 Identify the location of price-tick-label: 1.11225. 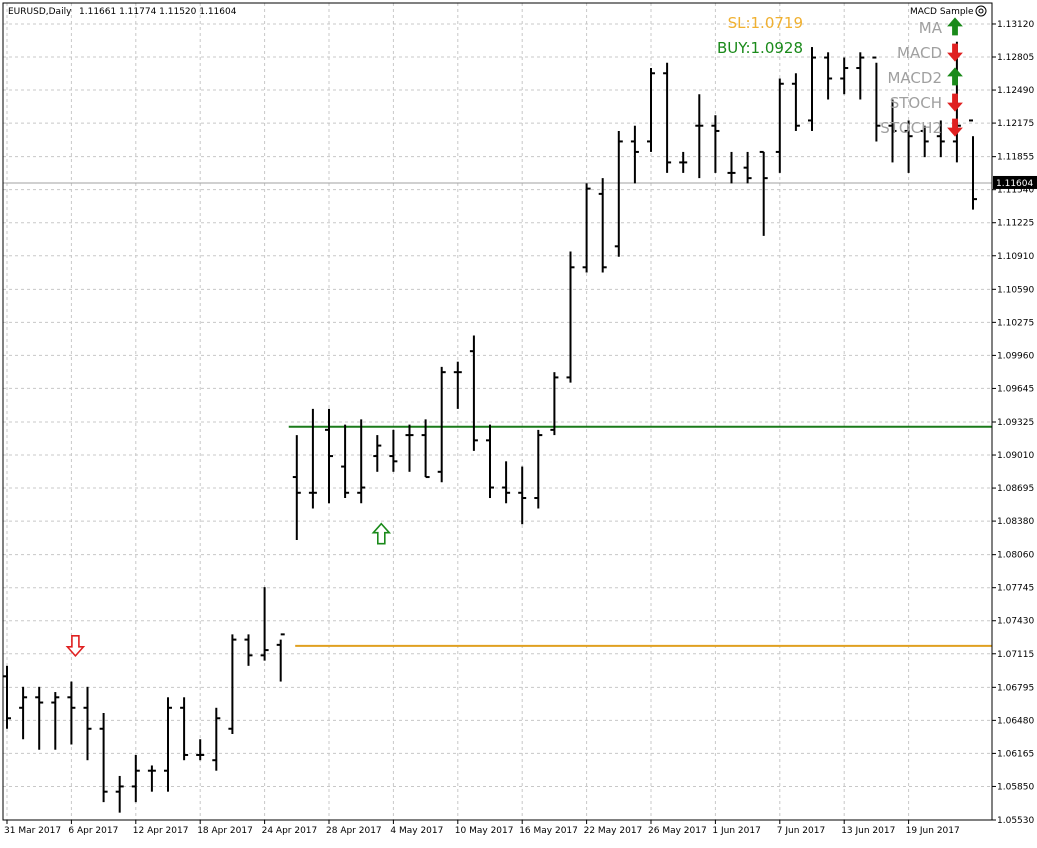
(1015, 224).